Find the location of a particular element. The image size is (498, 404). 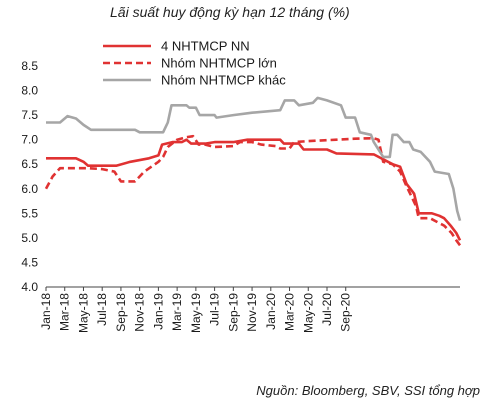

legend-label-2: Nhóm NHTMCP lớn is located at coordinates (219, 63).